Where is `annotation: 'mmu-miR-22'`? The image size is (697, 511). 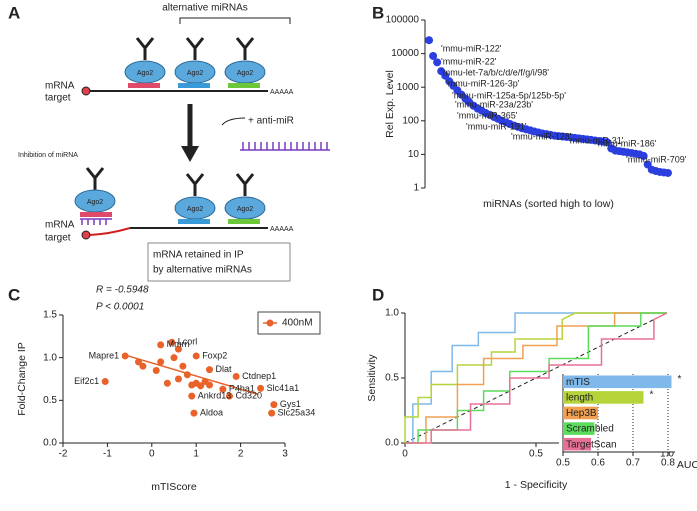 annotation: 'mmu-miR-22' is located at coordinates (469, 61).